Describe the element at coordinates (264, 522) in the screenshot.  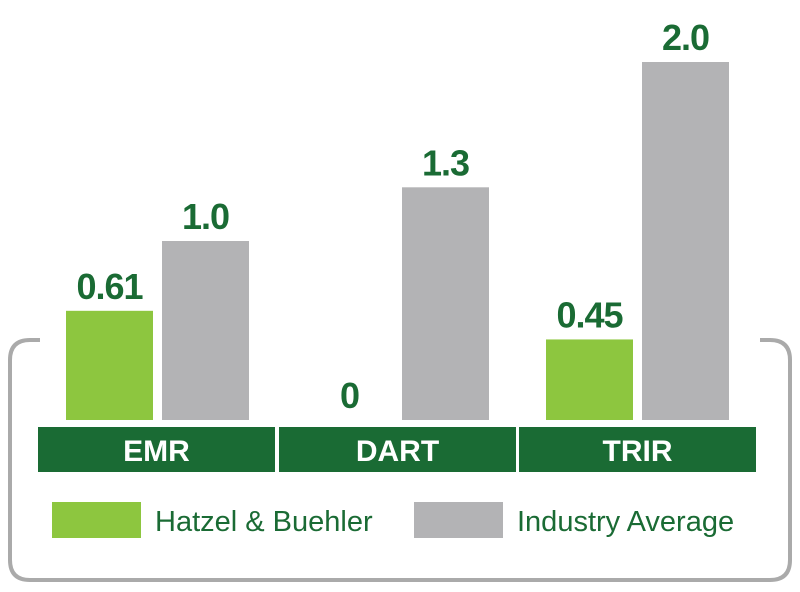
I see `legend-label-hatzel-buehler: Hatzel & Buehler` at that location.